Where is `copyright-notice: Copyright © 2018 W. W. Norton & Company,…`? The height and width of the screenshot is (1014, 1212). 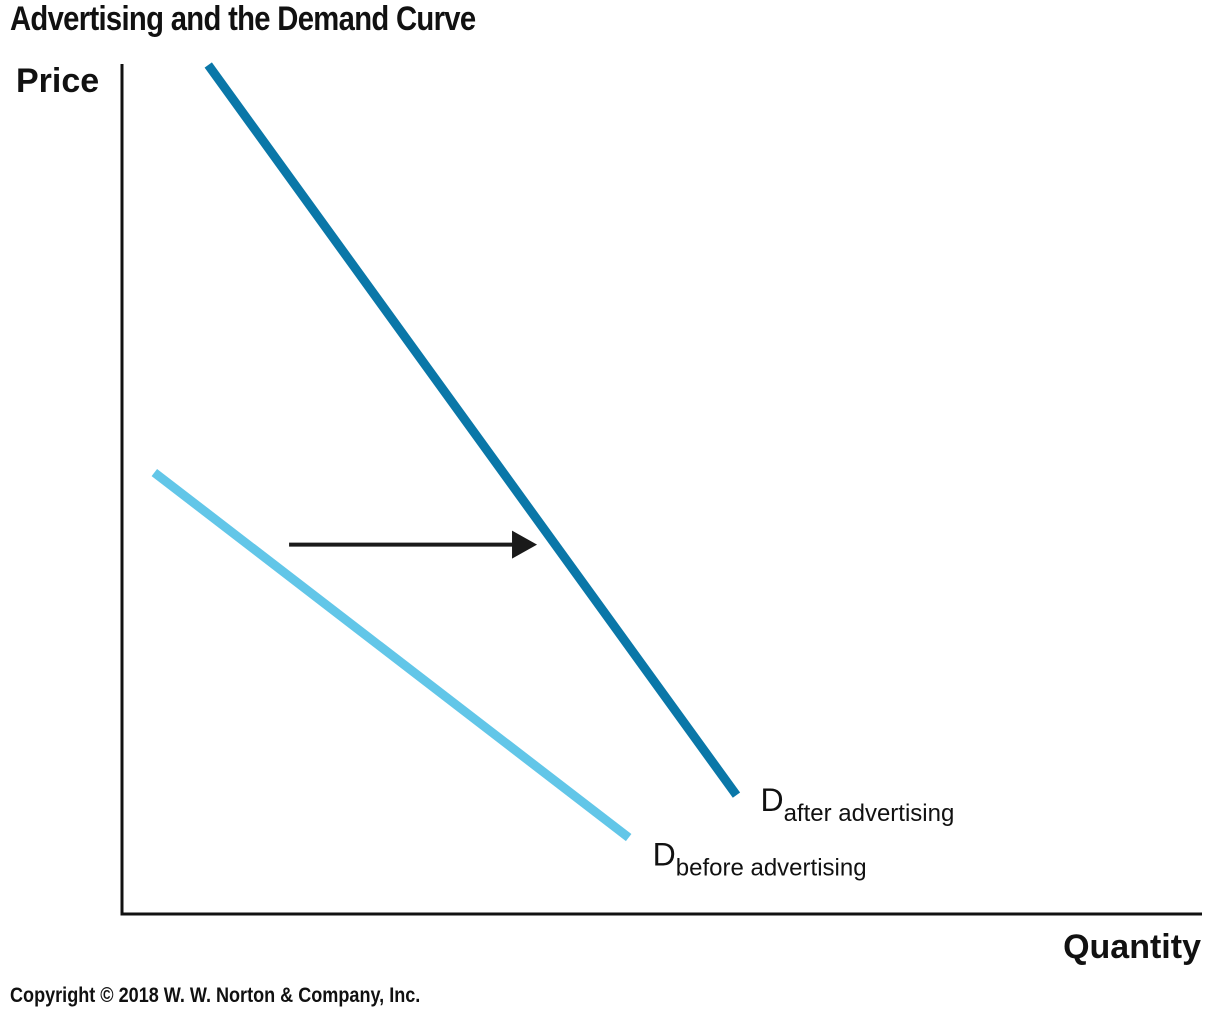
copyright-notice: Copyright © 2018 W. W. Norton & Company,… is located at coordinates (215, 995).